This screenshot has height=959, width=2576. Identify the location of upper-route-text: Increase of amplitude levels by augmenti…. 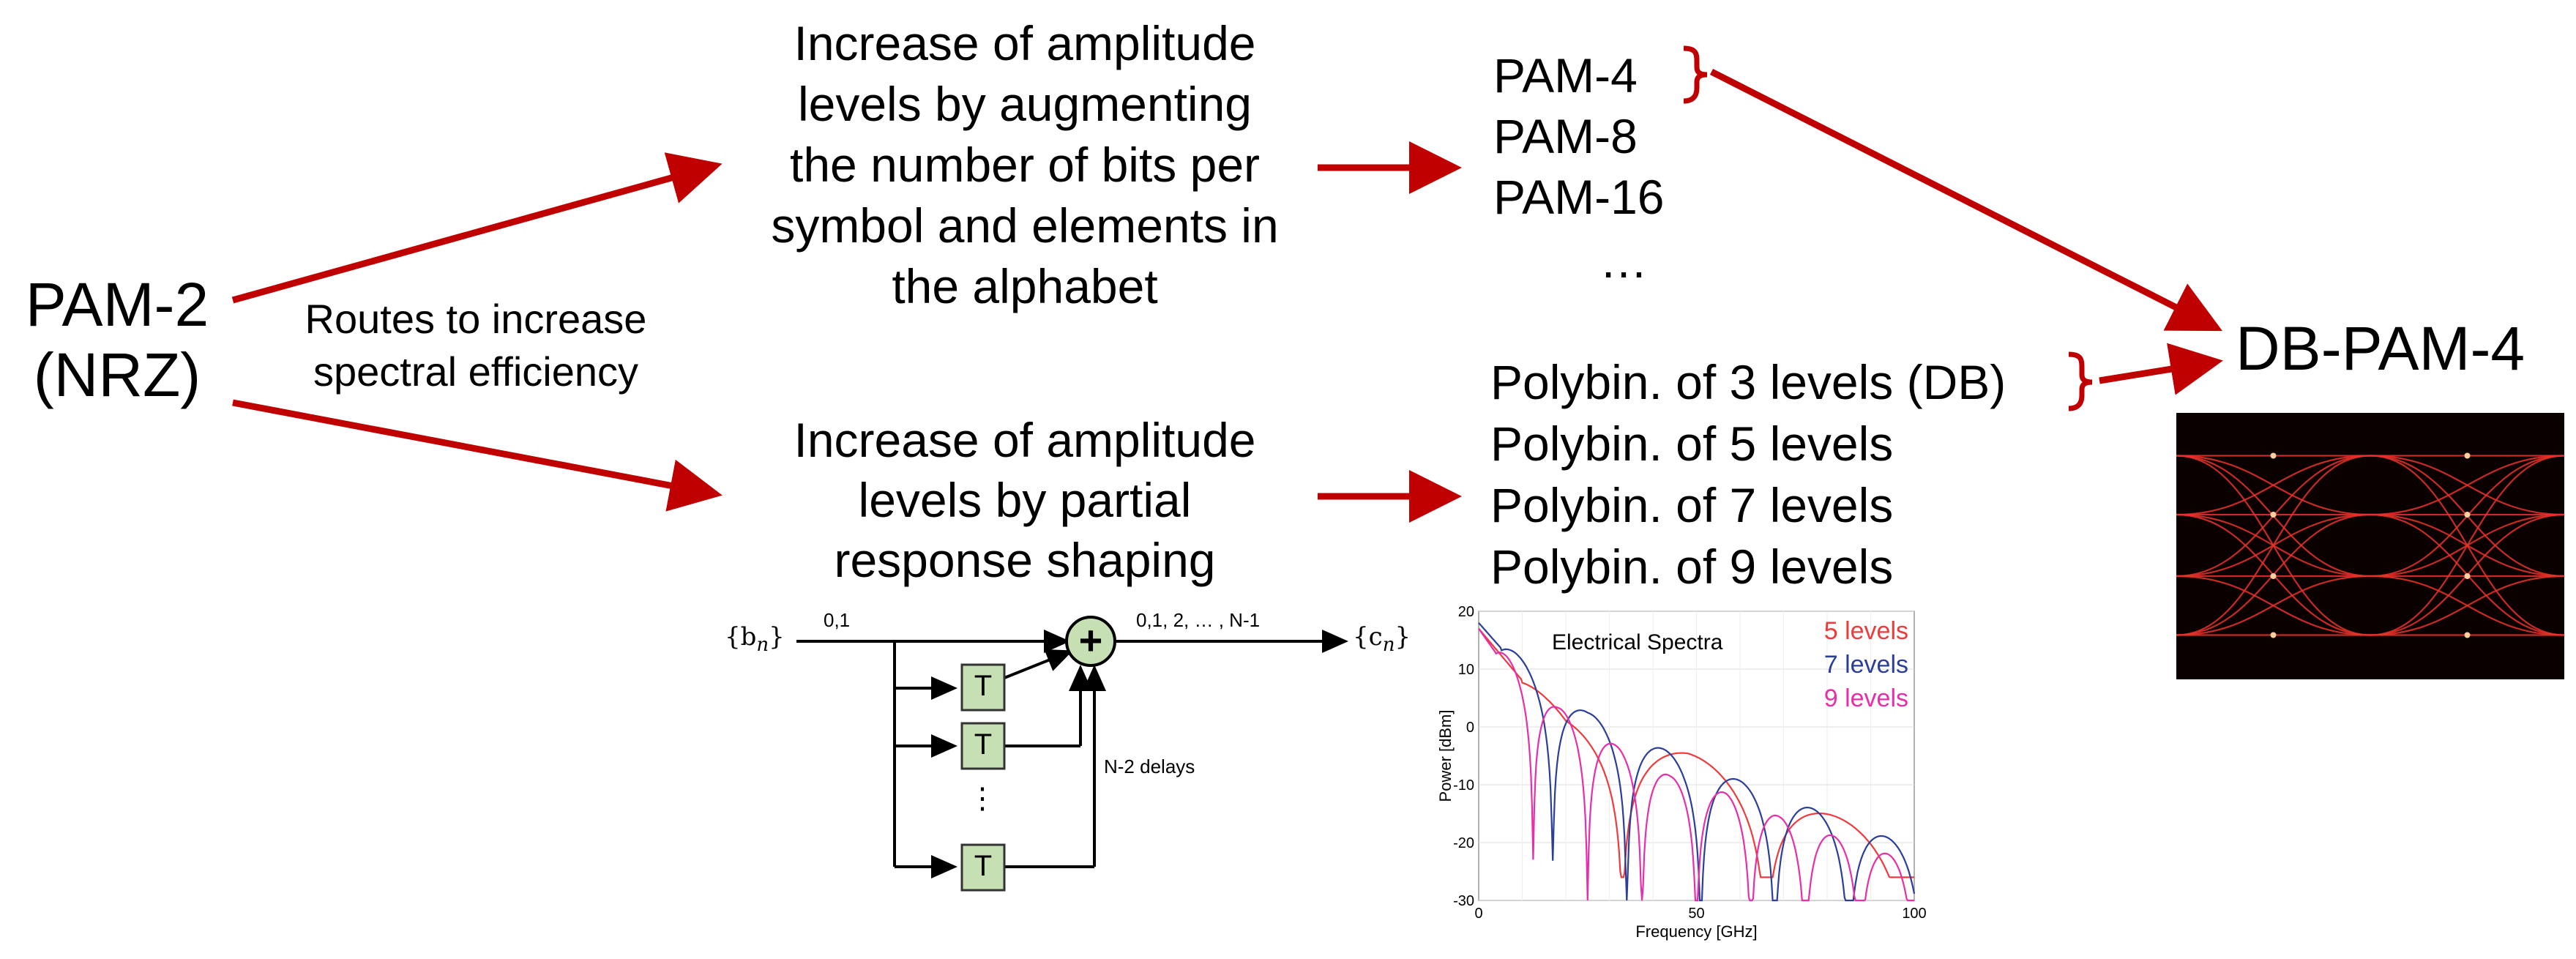
(1024, 165).